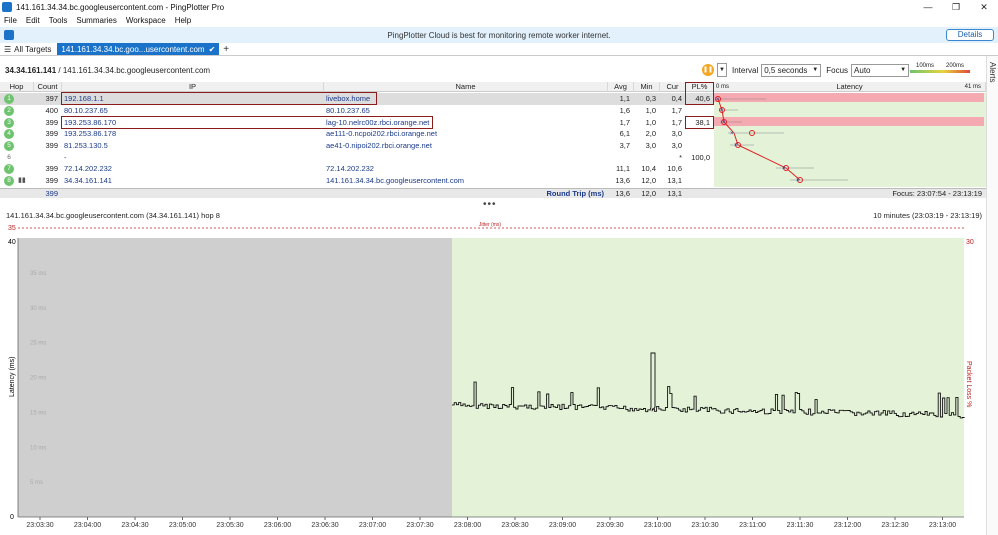 Image resolution: width=998 pixels, height=535 pixels. Describe the element at coordinates (17, 87) in the screenshot. I see `col-hop: Hop` at that location.